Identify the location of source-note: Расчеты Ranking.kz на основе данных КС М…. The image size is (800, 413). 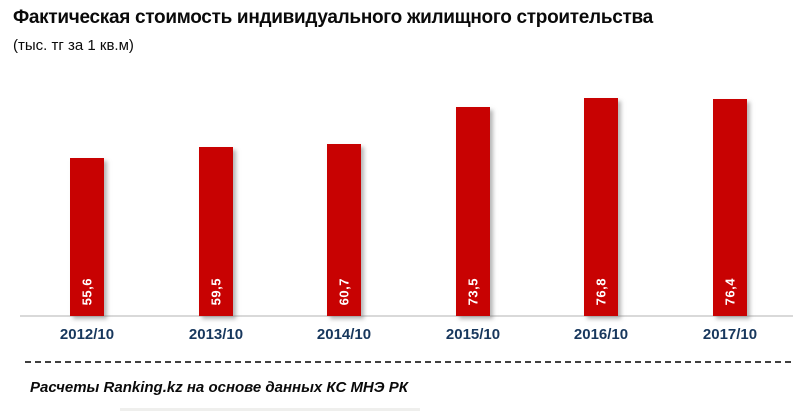
(219, 387).